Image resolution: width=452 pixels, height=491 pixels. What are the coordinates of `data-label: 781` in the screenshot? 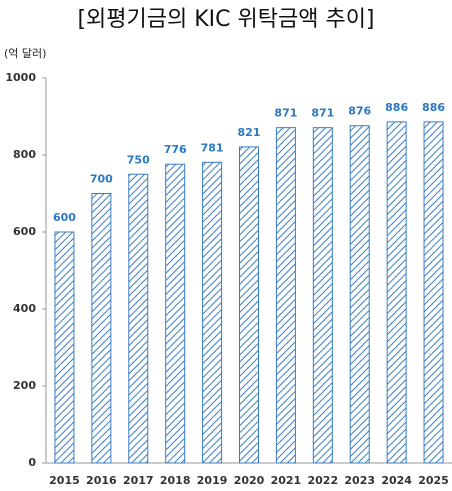 It's located at (212, 147).